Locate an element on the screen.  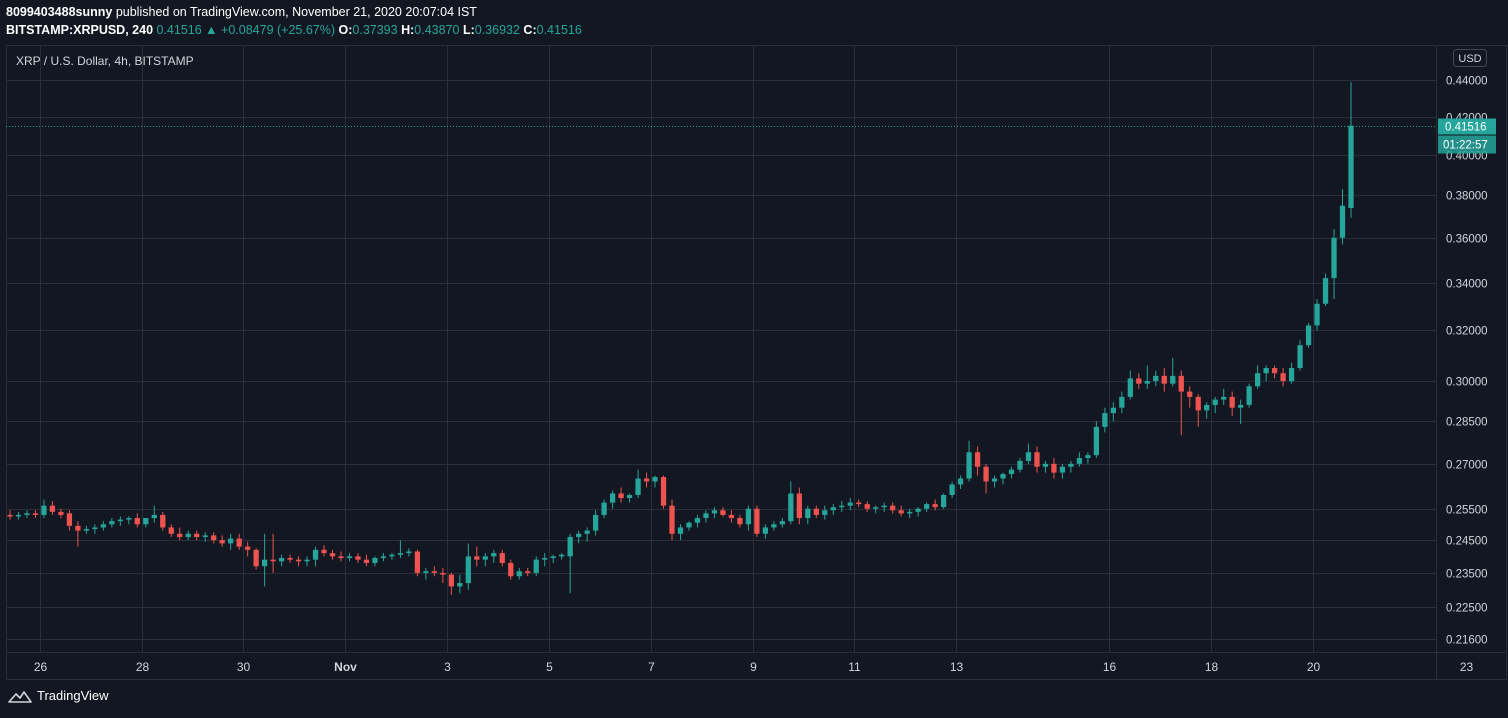
tradingview-logo: TradingView is located at coordinates (58, 695).